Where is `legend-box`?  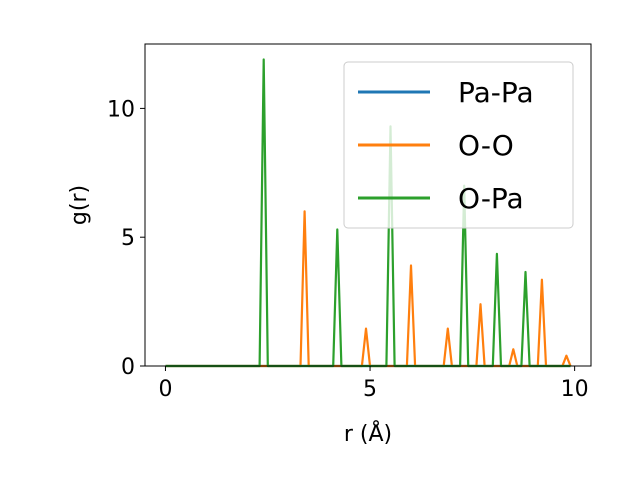
legend-box is located at coordinates (458, 145).